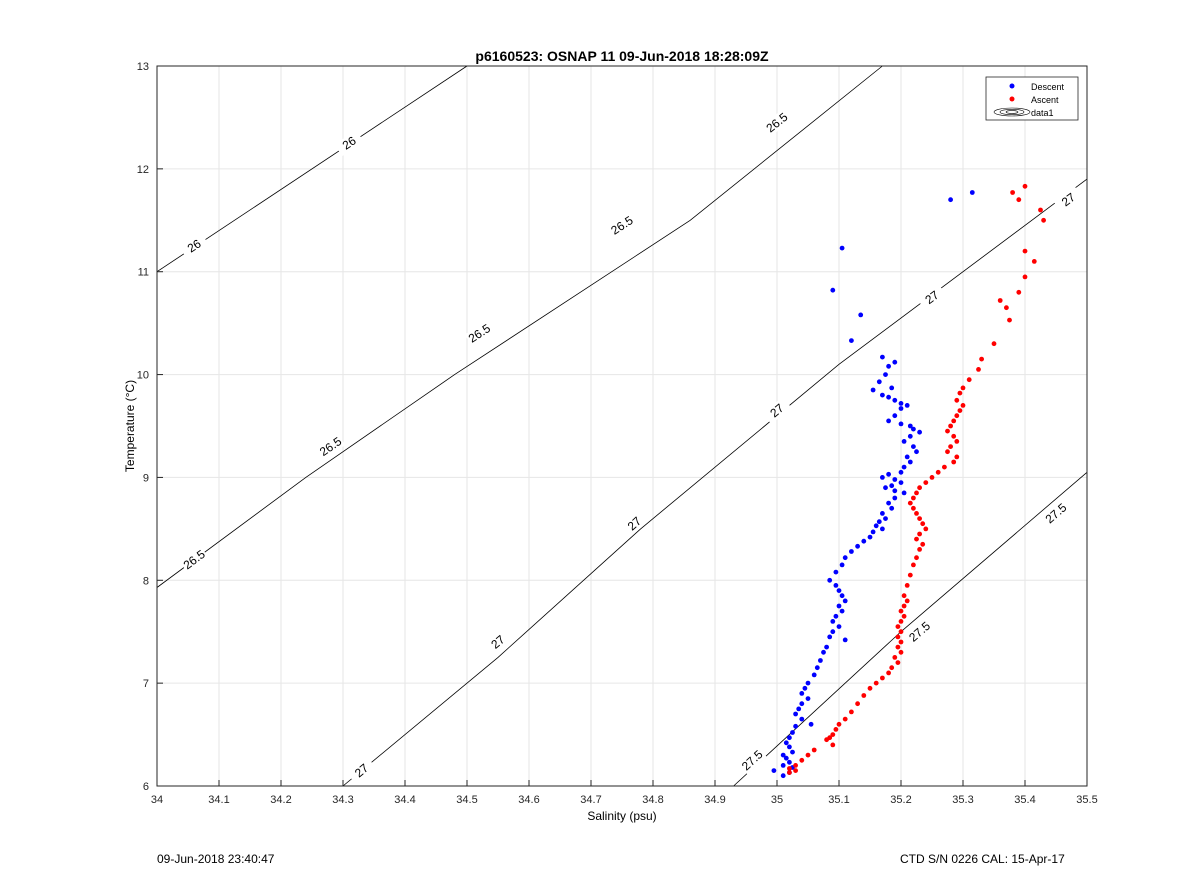 The height and width of the screenshot is (885, 1200). I want to click on x-tick-label: 34.2, so click(280, 800).